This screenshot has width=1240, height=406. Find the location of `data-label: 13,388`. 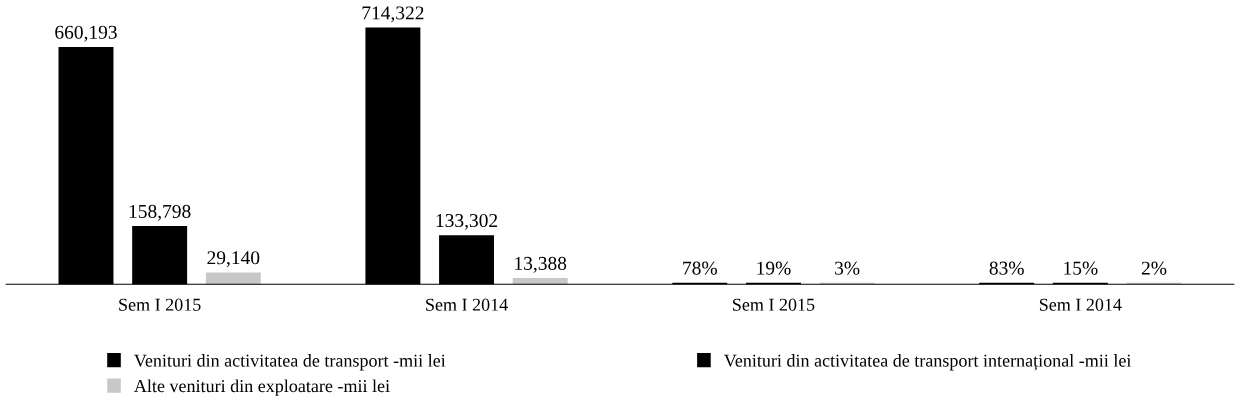

data-label: 13,388 is located at coordinates (541, 264).